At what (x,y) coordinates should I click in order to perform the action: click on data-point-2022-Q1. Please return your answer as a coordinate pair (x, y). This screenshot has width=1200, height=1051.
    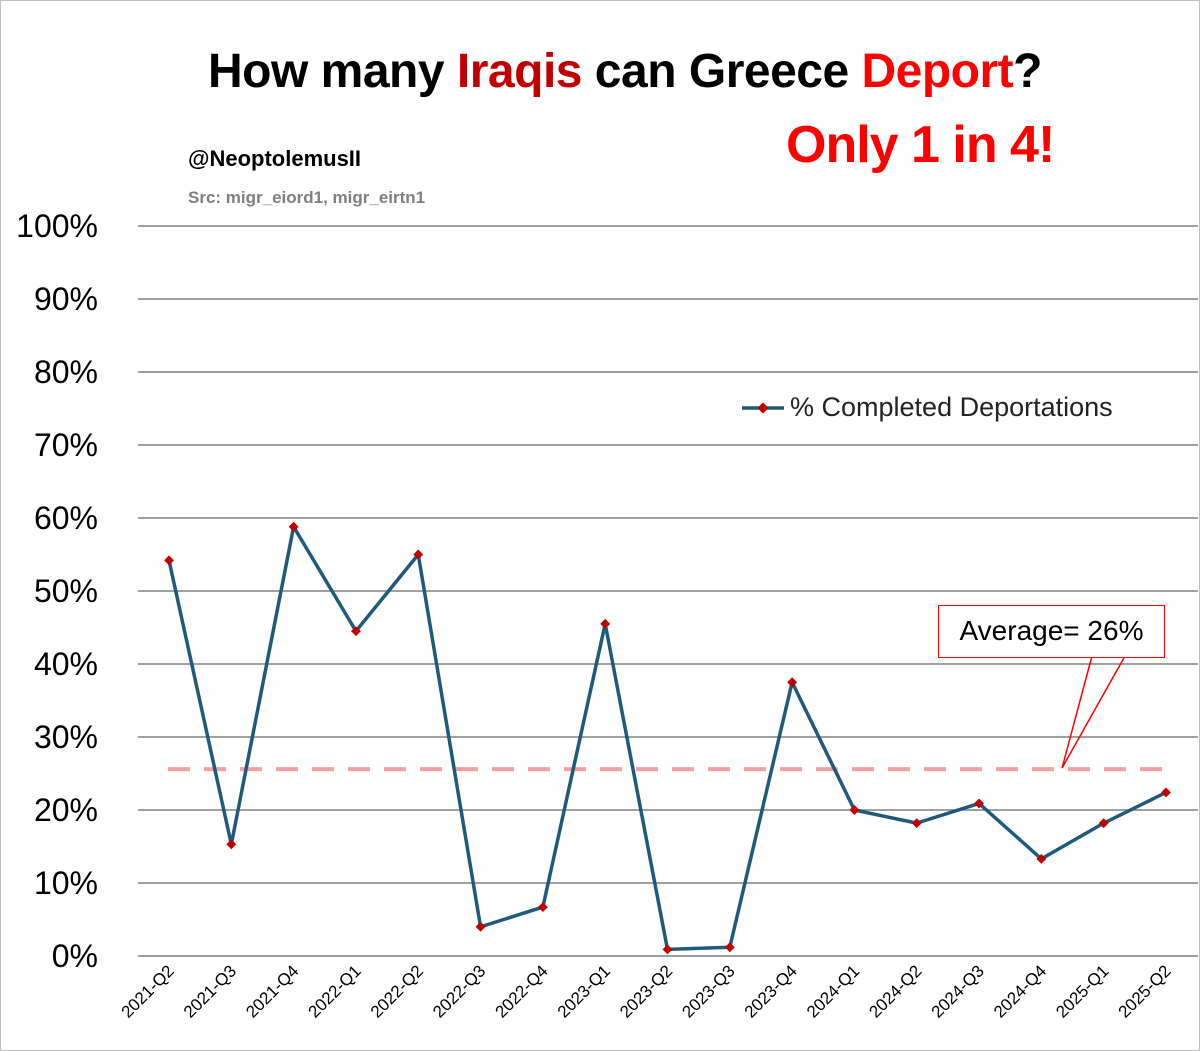
    Looking at the image, I should click on (355, 631).